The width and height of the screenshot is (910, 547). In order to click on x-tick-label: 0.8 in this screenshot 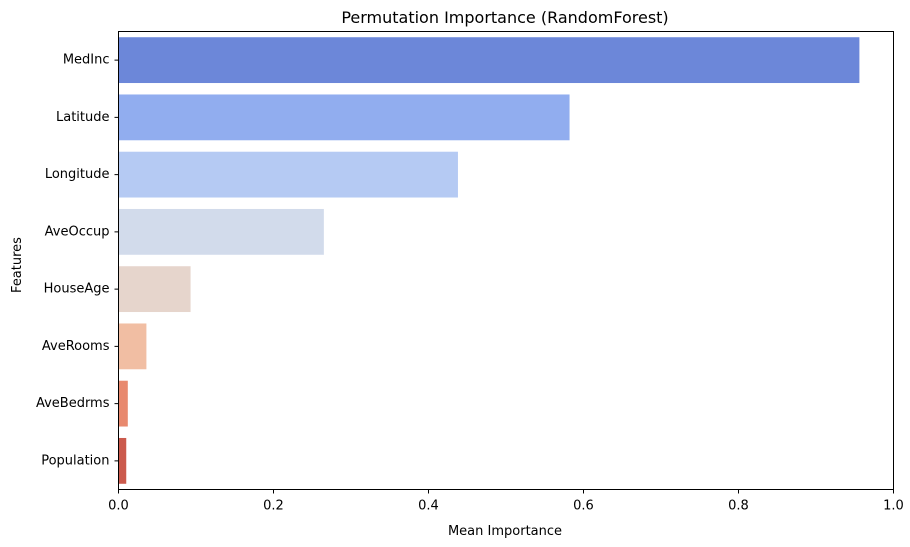, I will do `click(738, 506)`.